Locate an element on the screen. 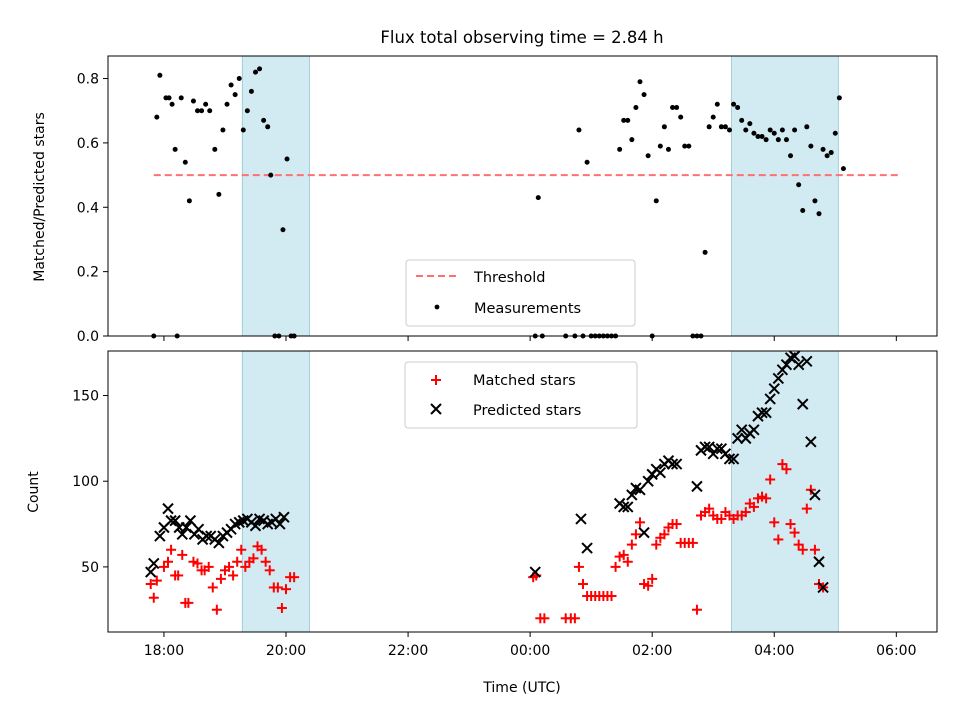  top-y-tick-label-0: 0.0 is located at coordinates (88, 337).